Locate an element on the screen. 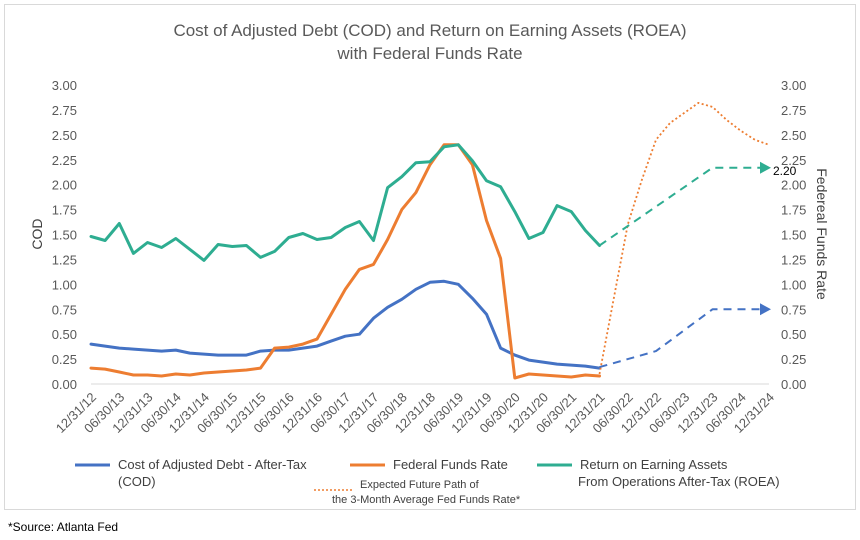 The height and width of the screenshot is (540, 860). y-tick-label-right: 2.50 is located at coordinates (793, 135).